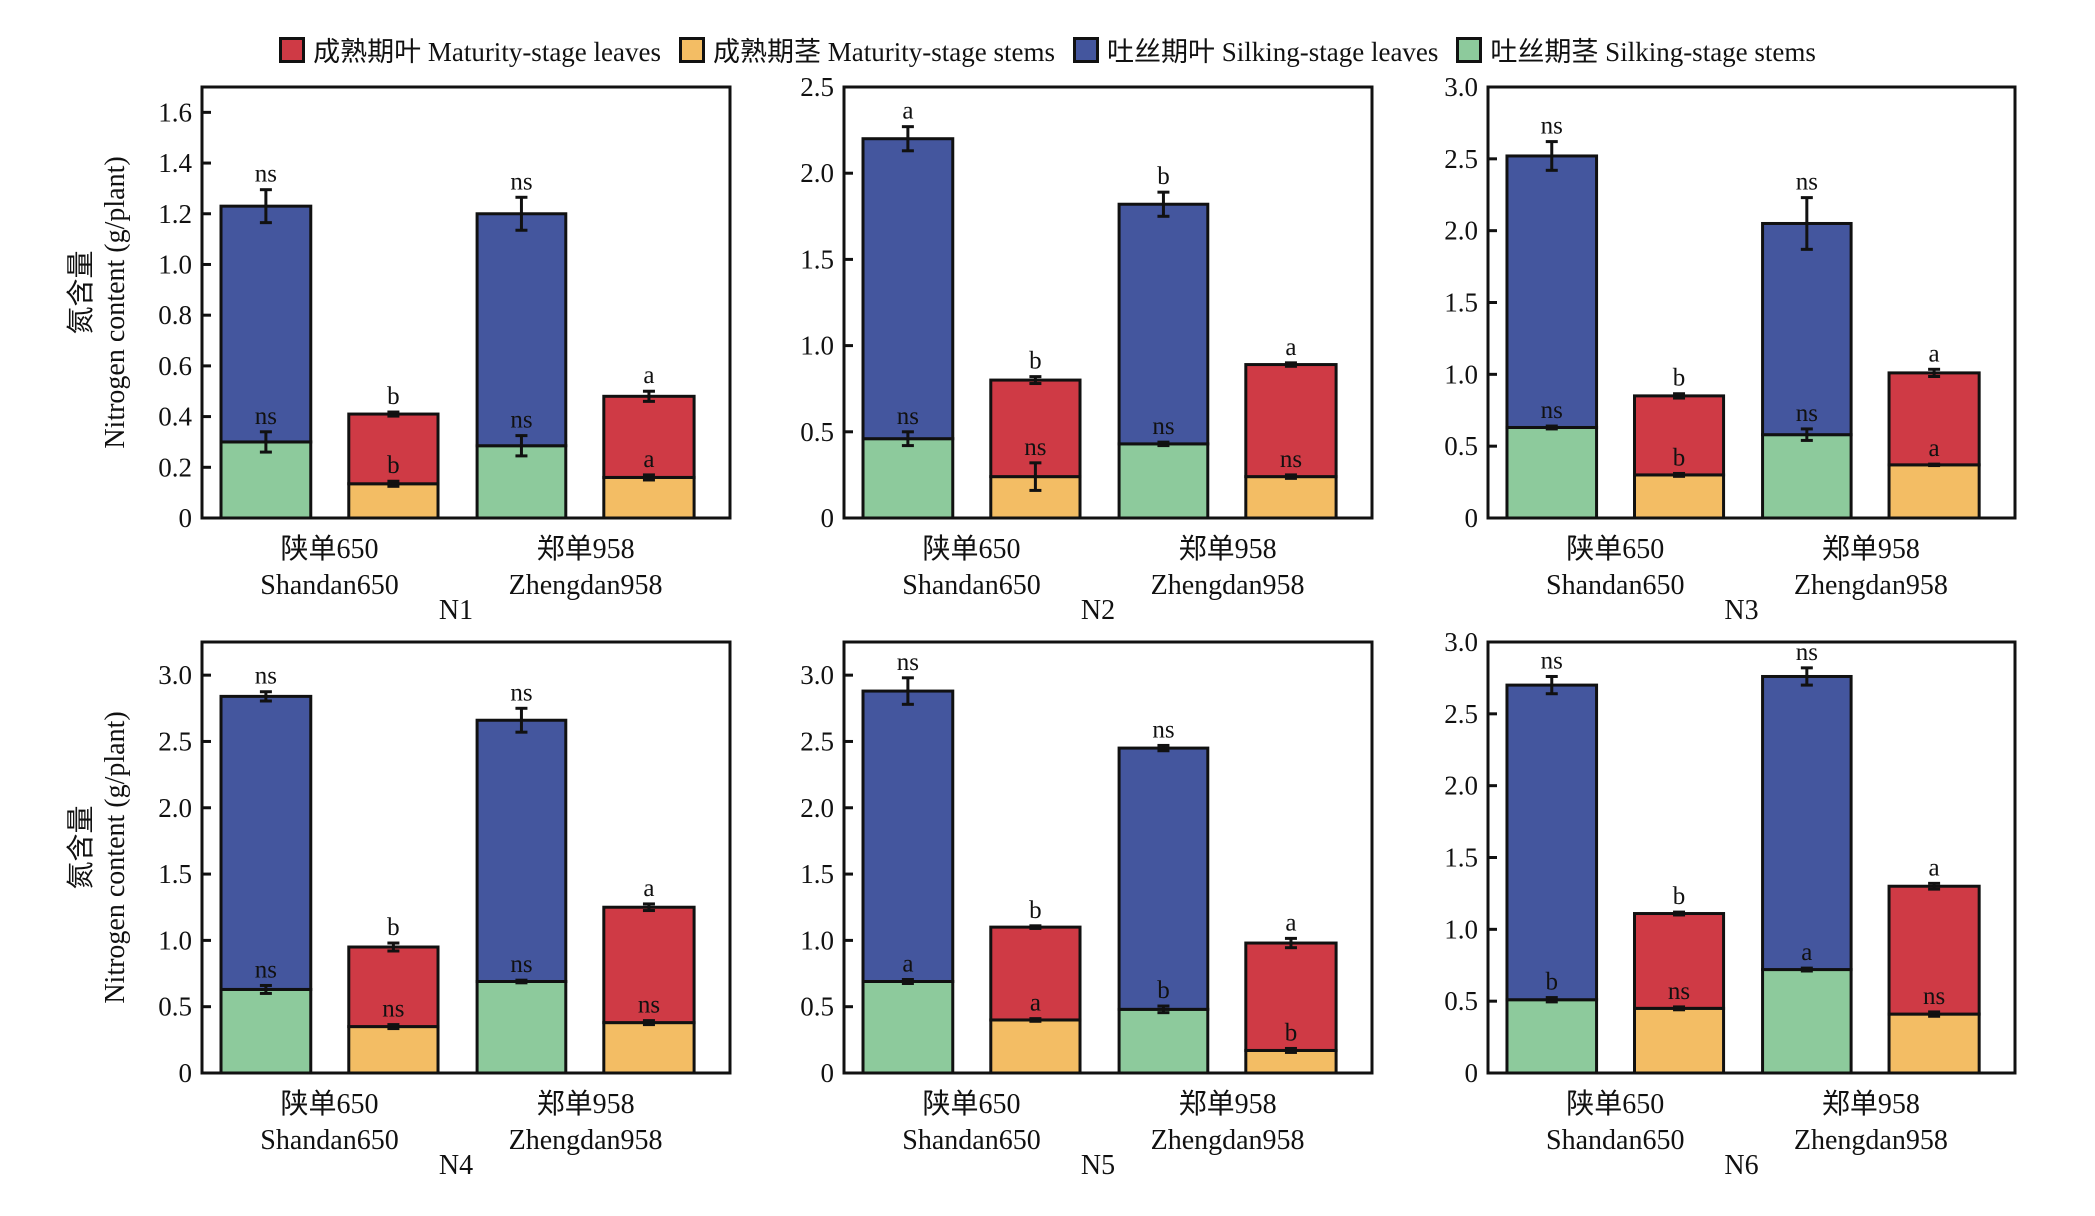 Image resolution: width=2095 pixels, height=1216 pixels. What do you see at coordinates (115, 857) in the screenshot?
I see `y-axis-label: Nitrogen content (g/plant)` at bounding box center [115, 857].